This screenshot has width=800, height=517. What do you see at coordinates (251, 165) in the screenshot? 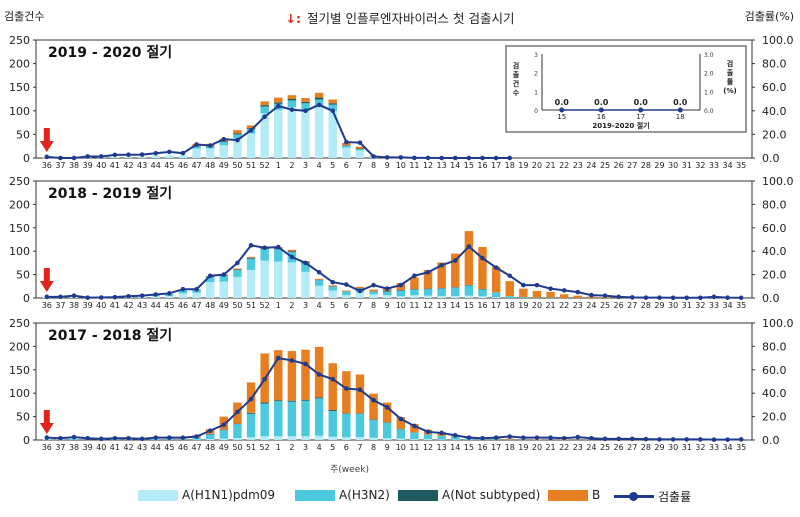
I see `x-tick-label: 51` at bounding box center [251, 165].